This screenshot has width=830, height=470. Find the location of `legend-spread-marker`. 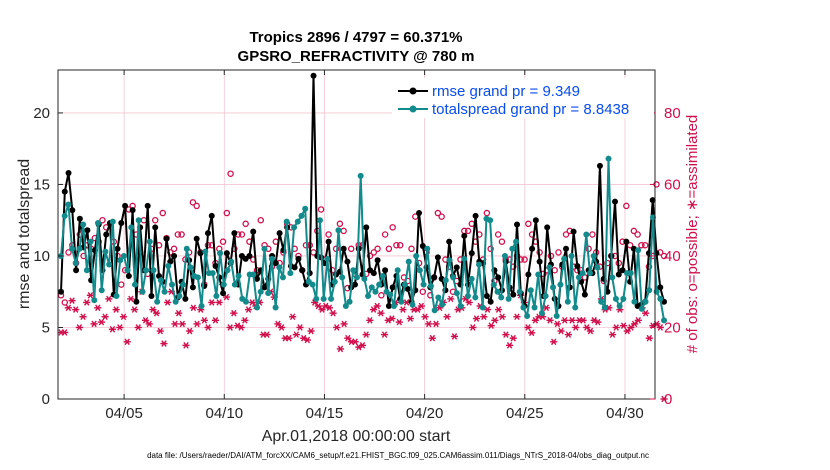

legend-spread-marker is located at coordinates (413, 109).